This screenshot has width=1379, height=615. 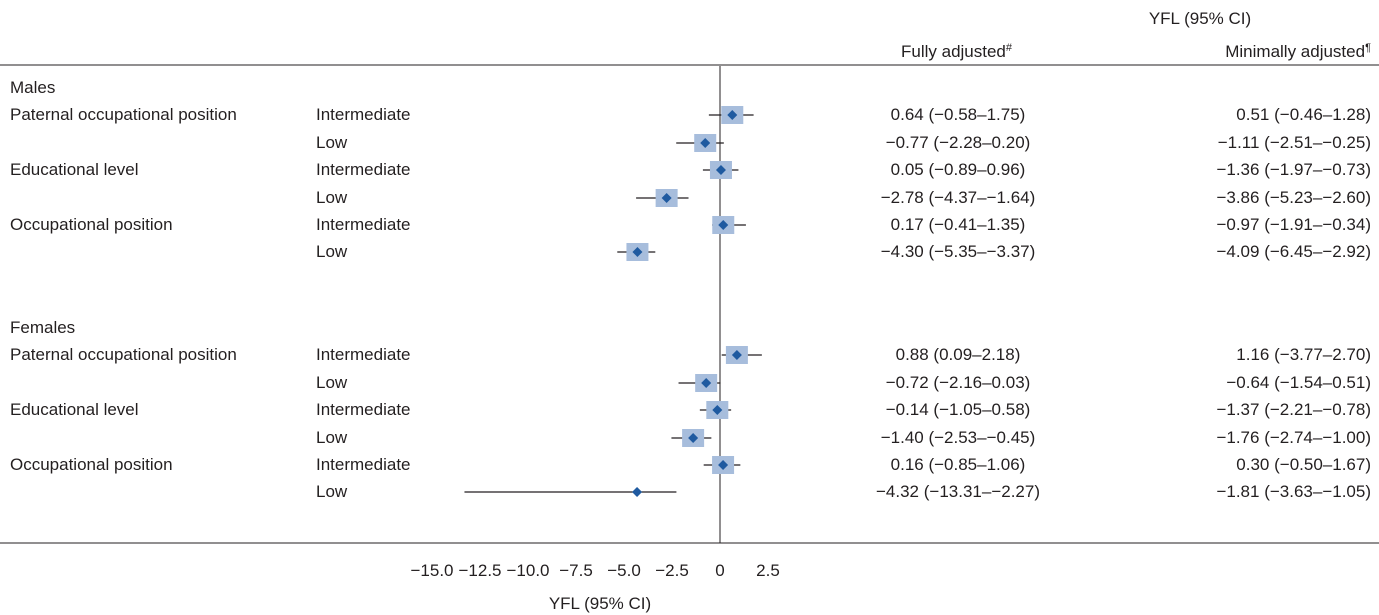 What do you see at coordinates (958, 354) in the screenshot?
I see `row-fully-adjusted-value: 0.88 (0.09–2.18)` at bounding box center [958, 354].